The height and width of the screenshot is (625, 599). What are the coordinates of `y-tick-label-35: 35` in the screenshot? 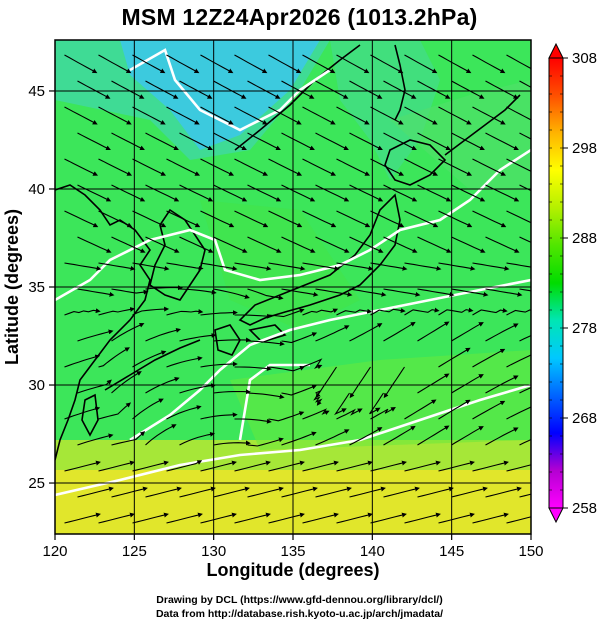 It's located at (36, 287).